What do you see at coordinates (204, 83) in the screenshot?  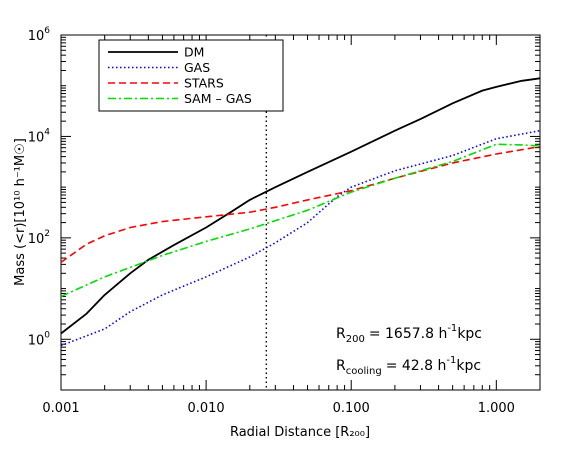 I see `legend-label: STARS` at bounding box center [204, 83].